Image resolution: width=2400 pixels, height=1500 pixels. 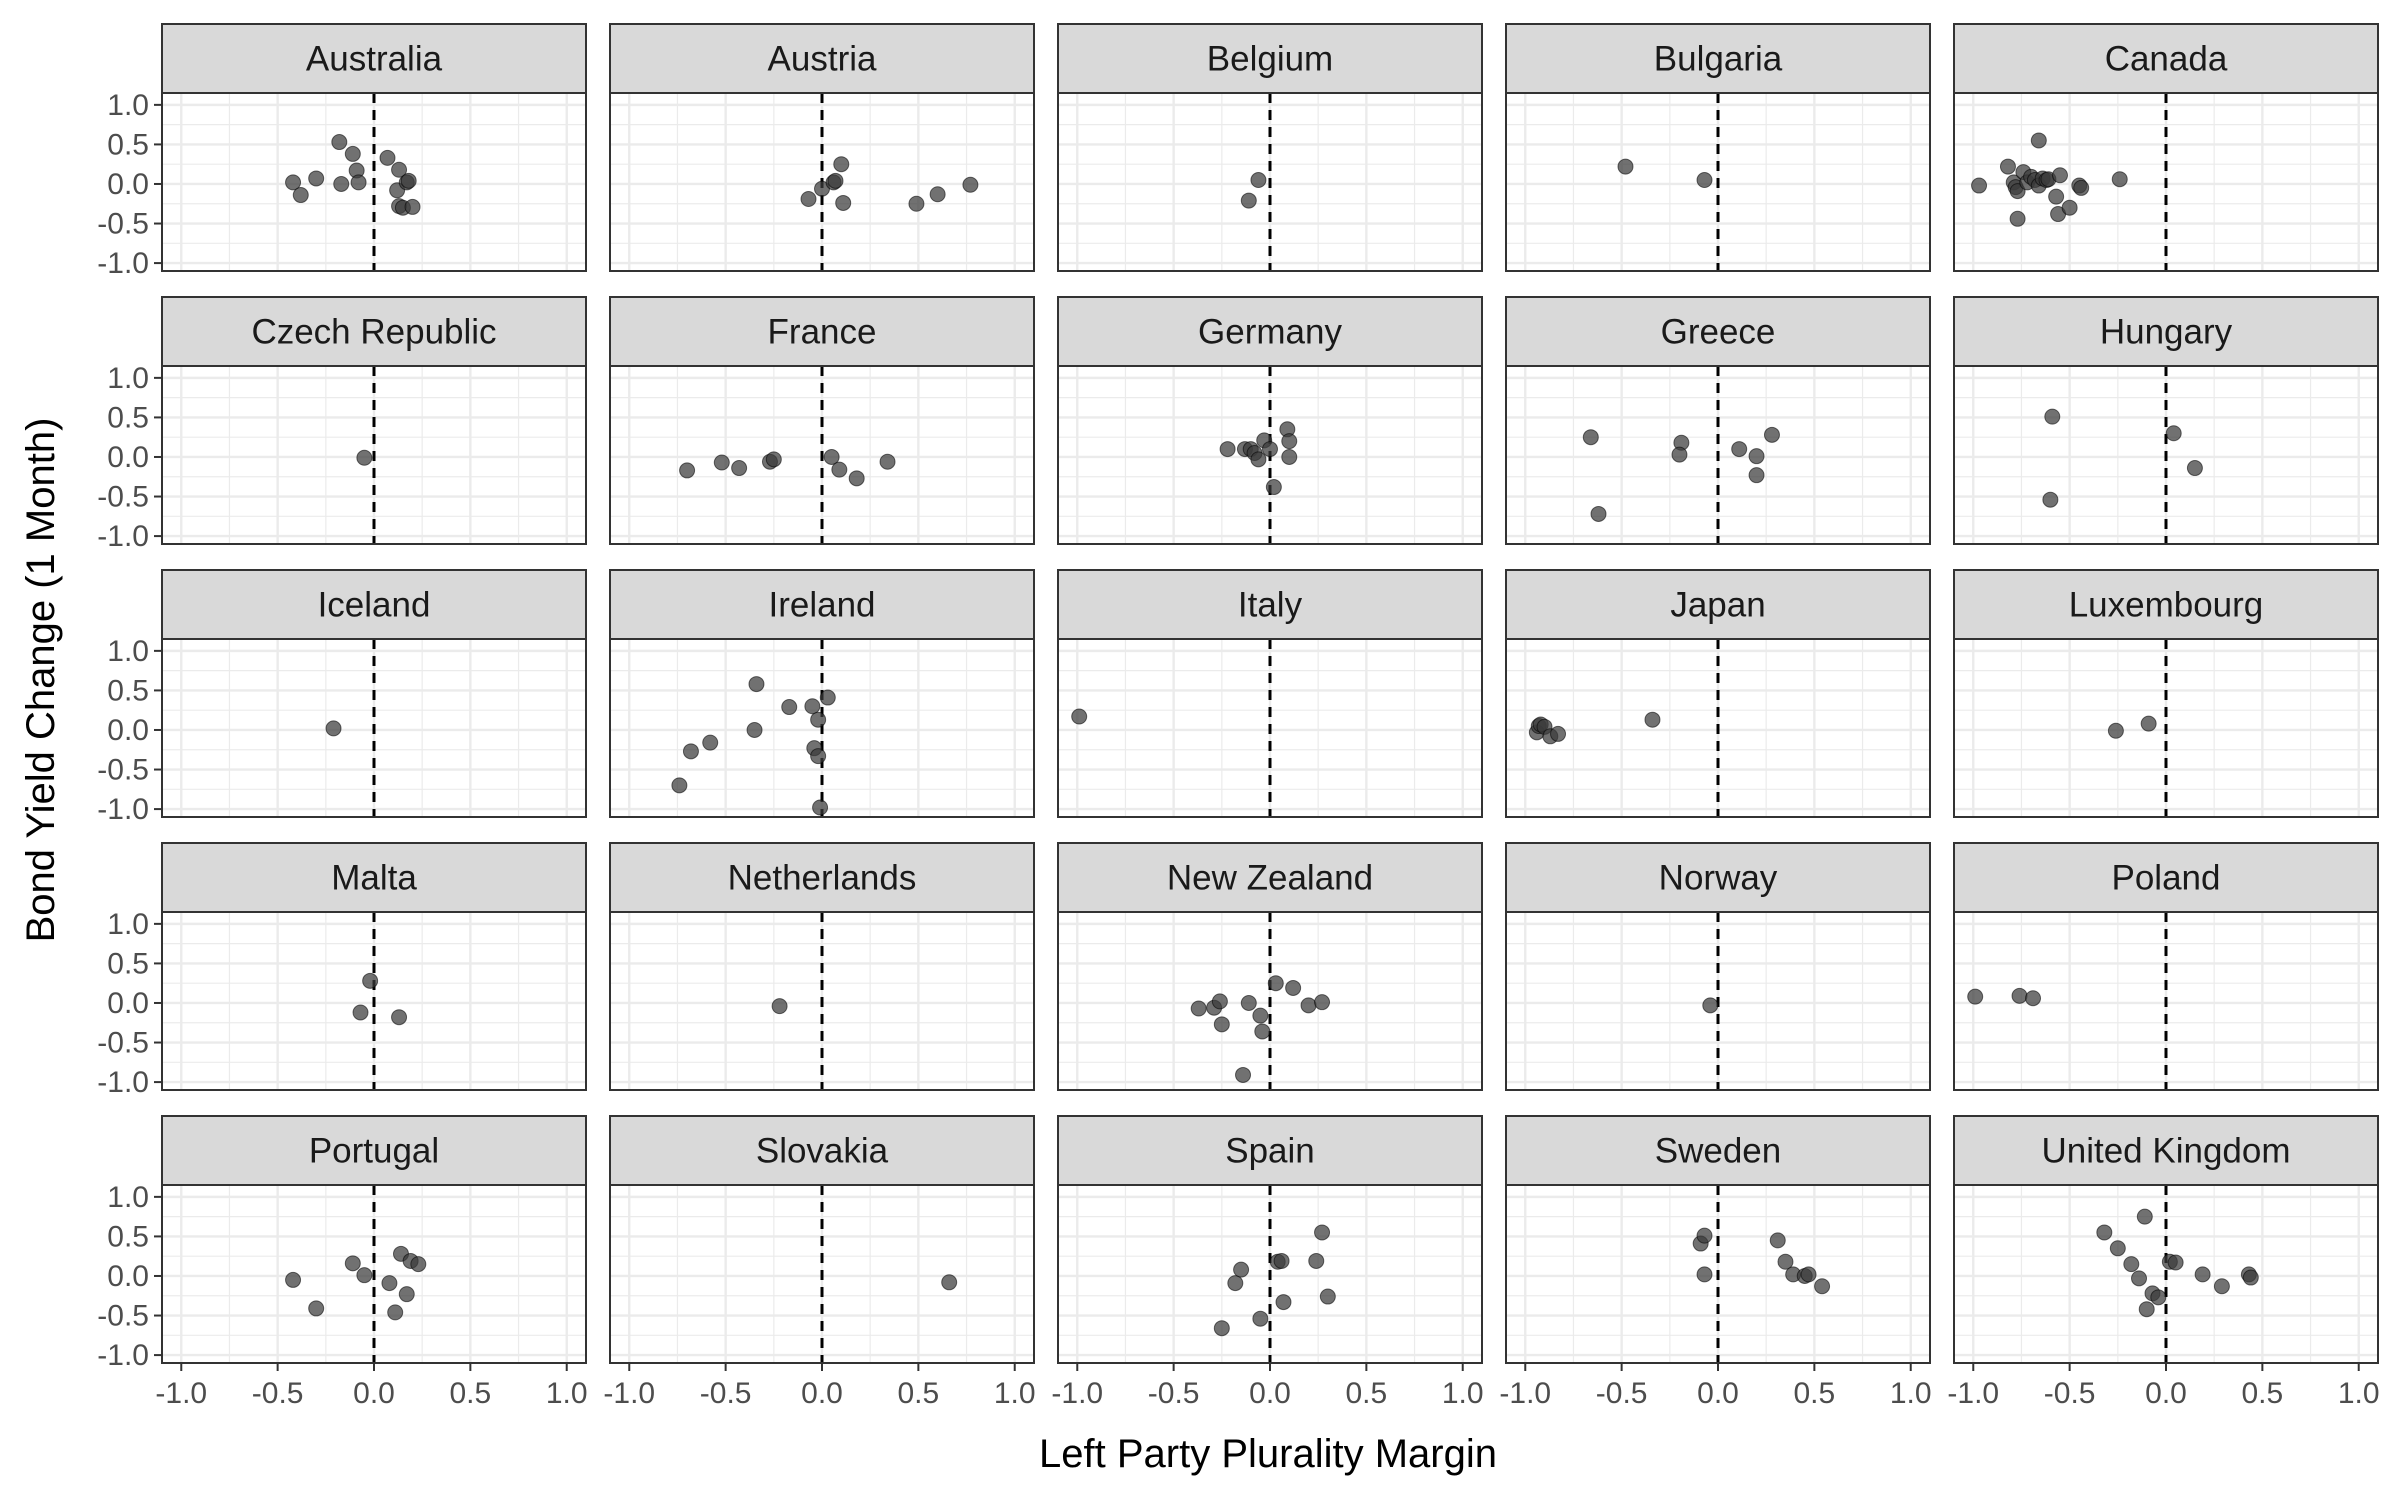 I want to click on x-axis-title: Left Party Plurality Margin, so click(x=1268, y=1454).